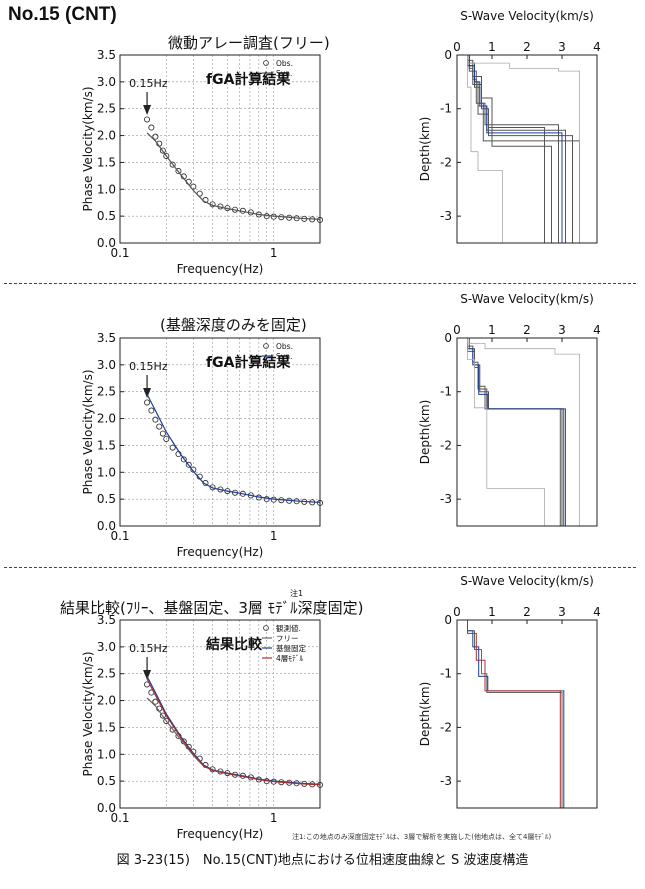  Describe the element at coordinates (249, 43) in the screenshot. I see `panel-1-title: 微動アレー調査(フリー)` at that location.